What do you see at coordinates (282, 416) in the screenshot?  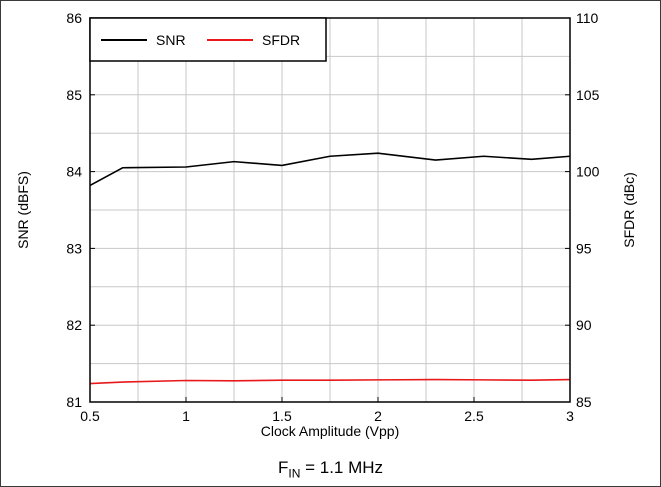 I see `x-tick-label: 1.5` at bounding box center [282, 416].